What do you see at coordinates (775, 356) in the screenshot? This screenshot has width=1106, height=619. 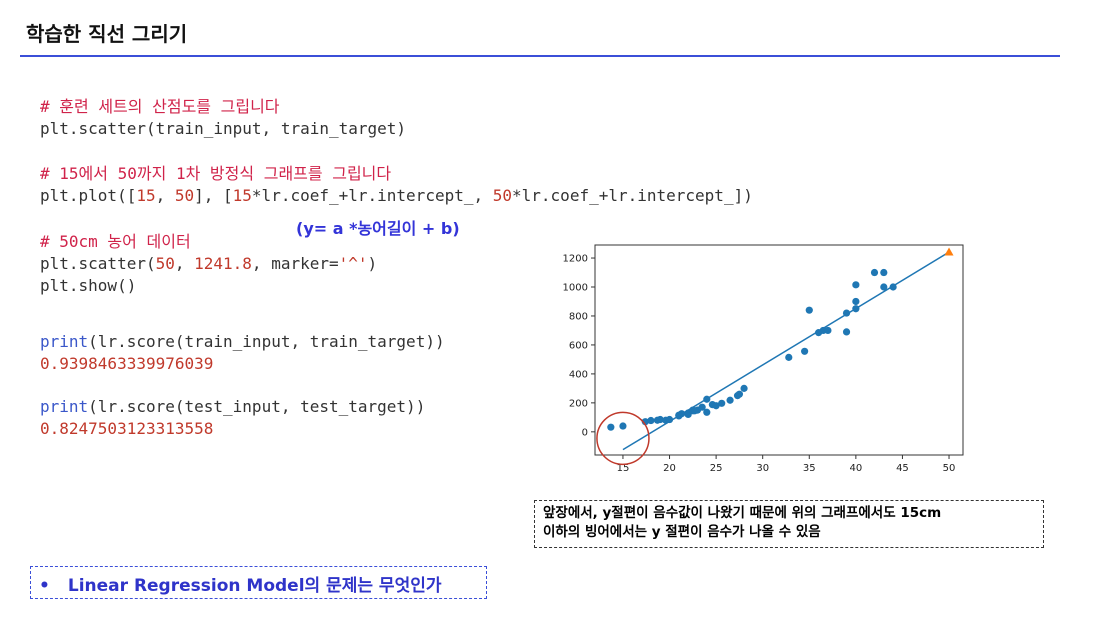 I see `series-layer` at bounding box center [775, 356].